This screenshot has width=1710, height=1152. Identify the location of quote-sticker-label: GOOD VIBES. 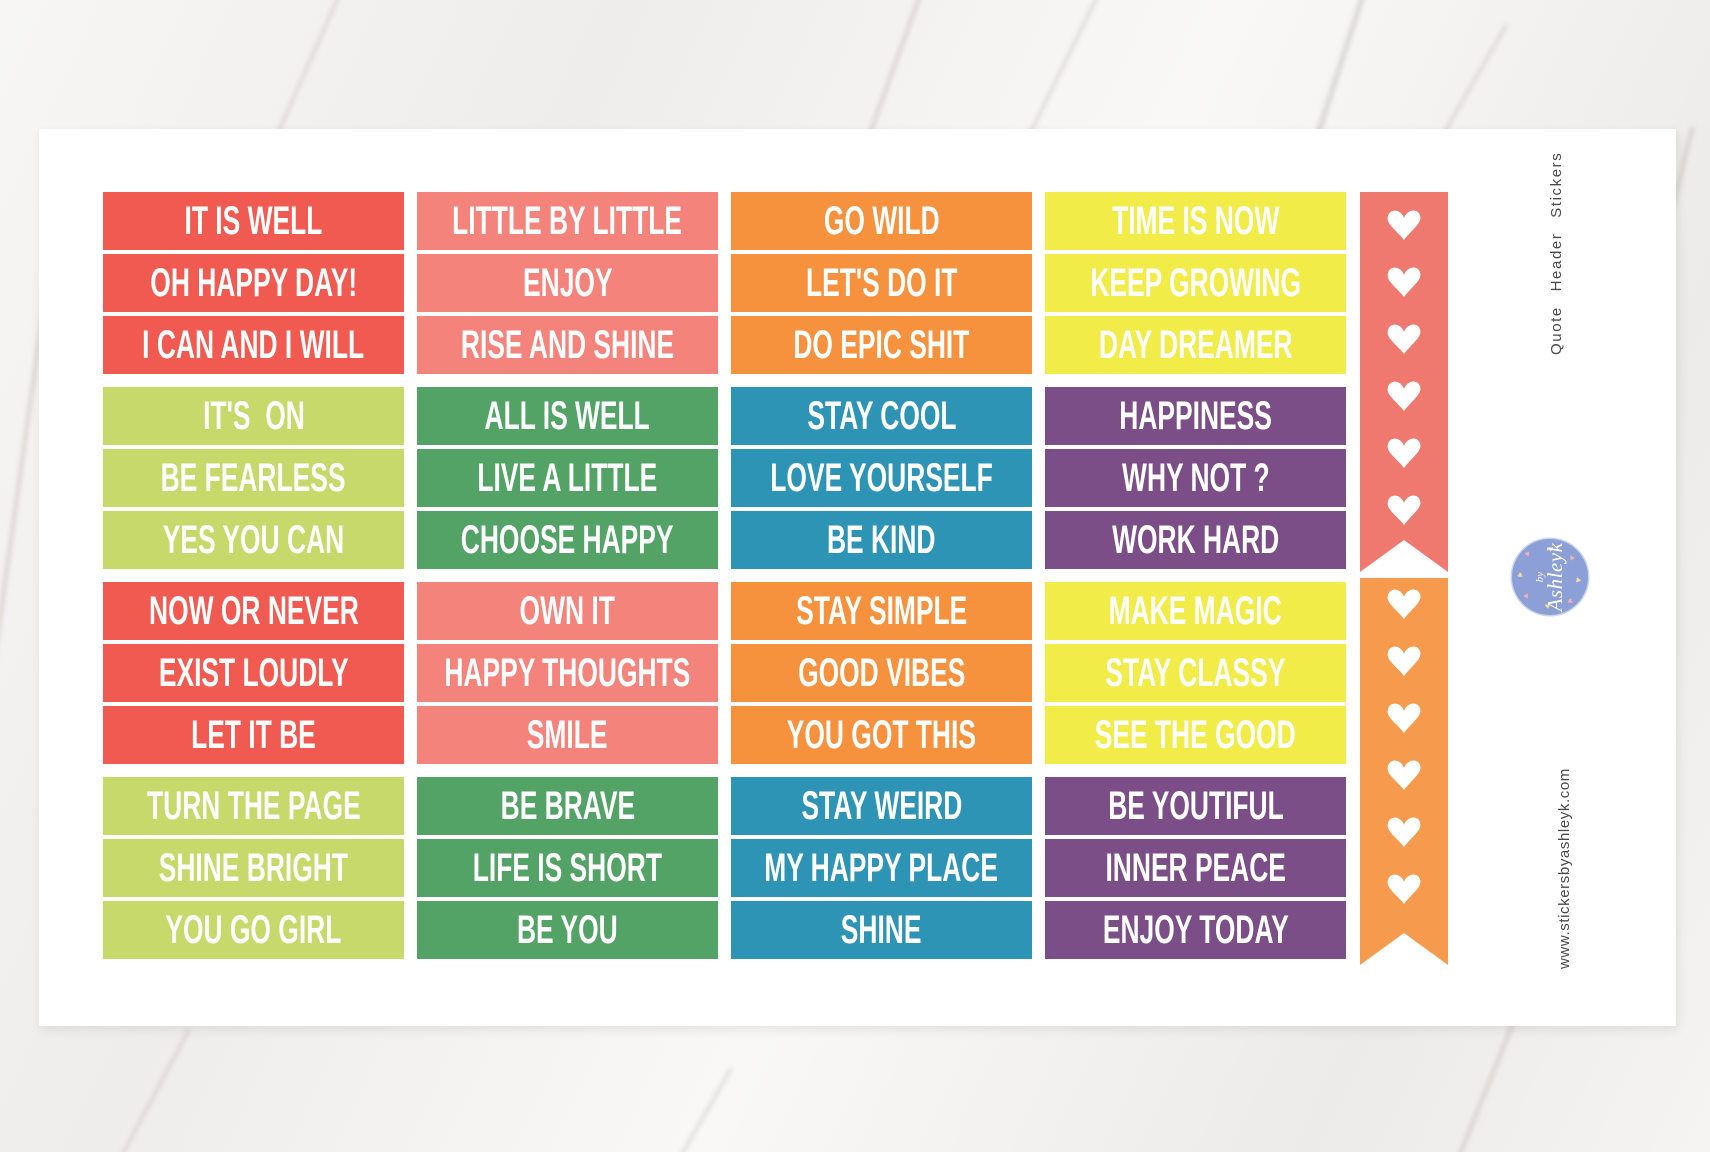
(881, 673).